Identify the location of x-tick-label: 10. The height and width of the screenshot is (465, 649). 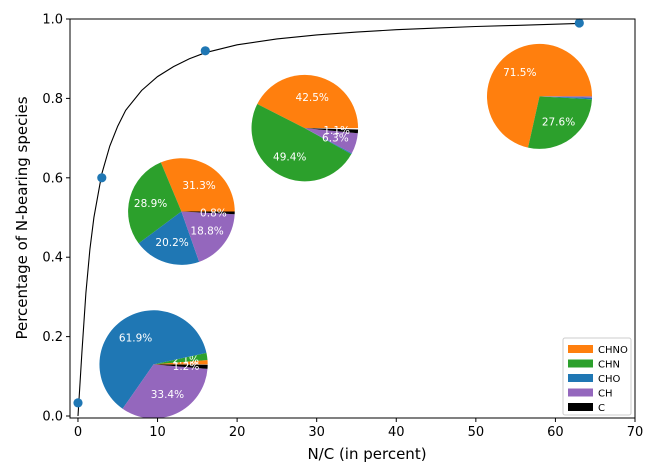
(157, 432).